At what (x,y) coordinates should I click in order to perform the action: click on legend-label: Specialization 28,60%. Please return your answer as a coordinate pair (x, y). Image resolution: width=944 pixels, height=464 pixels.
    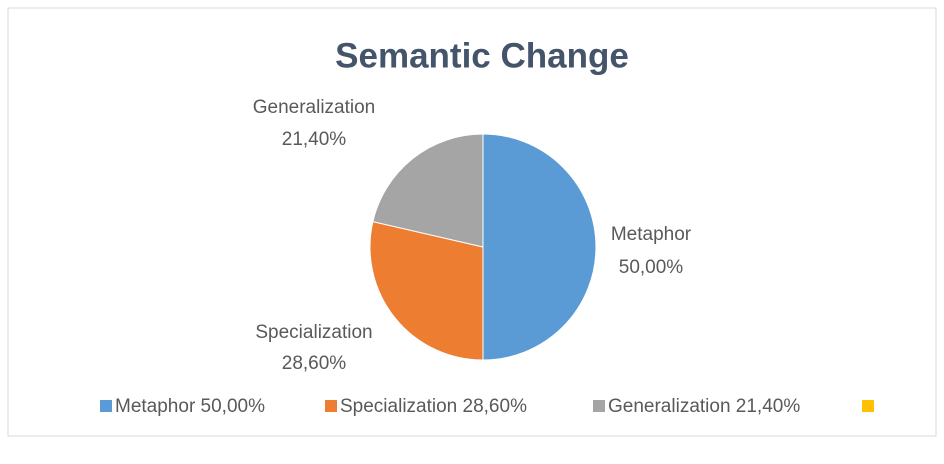
    Looking at the image, I should click on (433, 406).